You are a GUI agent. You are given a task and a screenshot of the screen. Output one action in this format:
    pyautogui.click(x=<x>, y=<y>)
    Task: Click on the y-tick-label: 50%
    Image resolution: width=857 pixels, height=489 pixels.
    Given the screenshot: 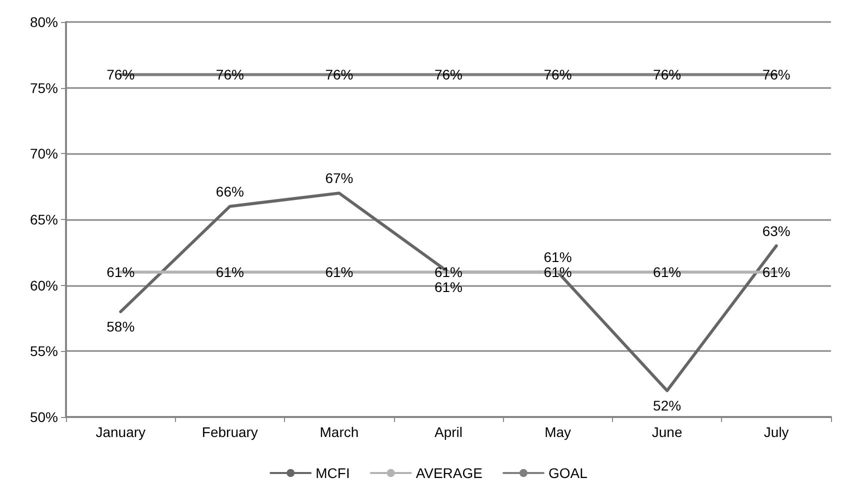 What is the action you would take?
    pyautogui.click(x=44, y=417)
    